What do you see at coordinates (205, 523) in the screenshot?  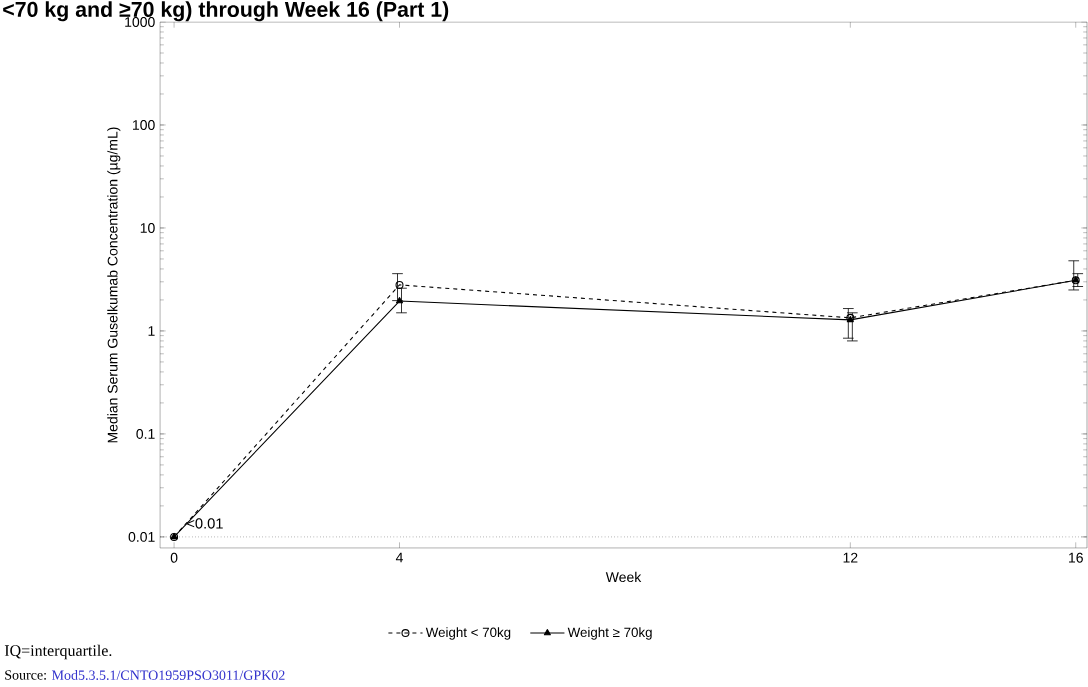 I see `annotation: <0.01` at bounding box center [205, 523].